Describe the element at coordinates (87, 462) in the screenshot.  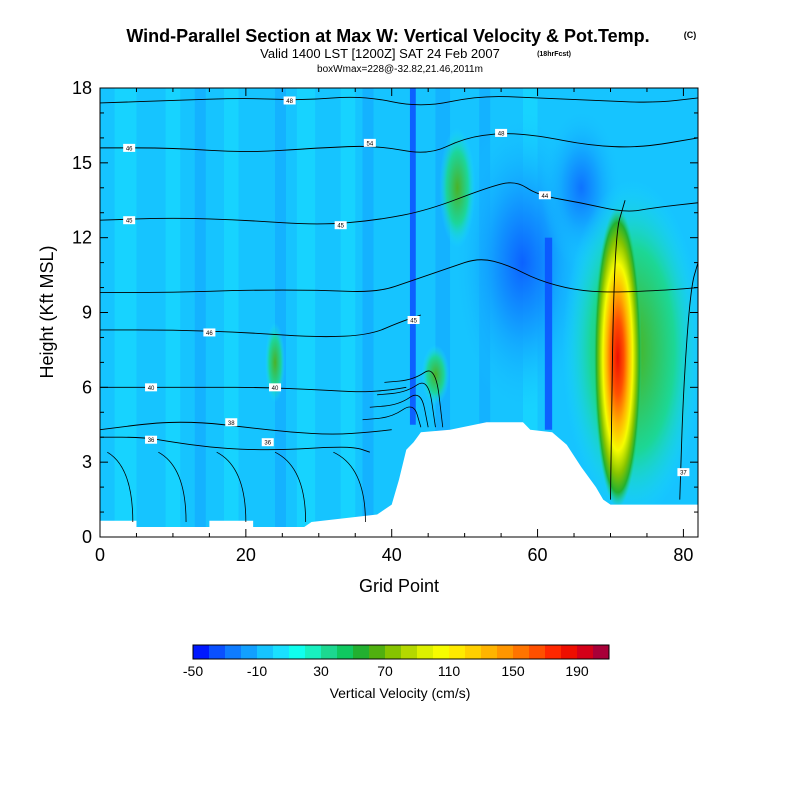
I see `y-tick-label: 3` at that location.